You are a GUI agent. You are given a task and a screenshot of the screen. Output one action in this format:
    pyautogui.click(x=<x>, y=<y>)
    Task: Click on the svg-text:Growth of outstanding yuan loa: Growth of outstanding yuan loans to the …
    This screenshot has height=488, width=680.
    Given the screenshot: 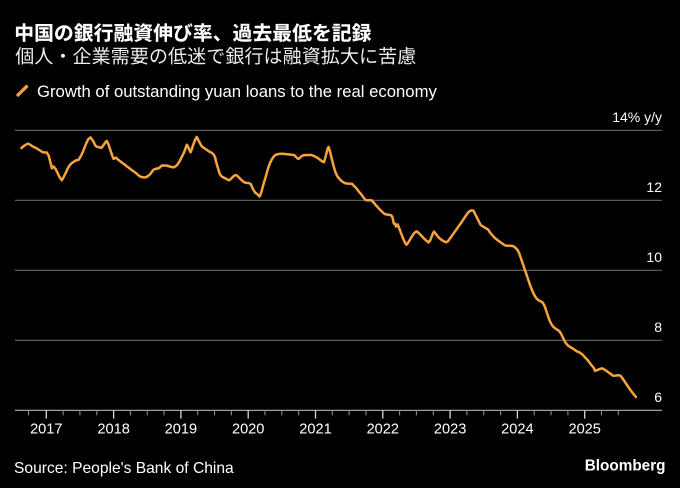 What is the action you would take?
    pyautogui.click(x=237, y=91)
    